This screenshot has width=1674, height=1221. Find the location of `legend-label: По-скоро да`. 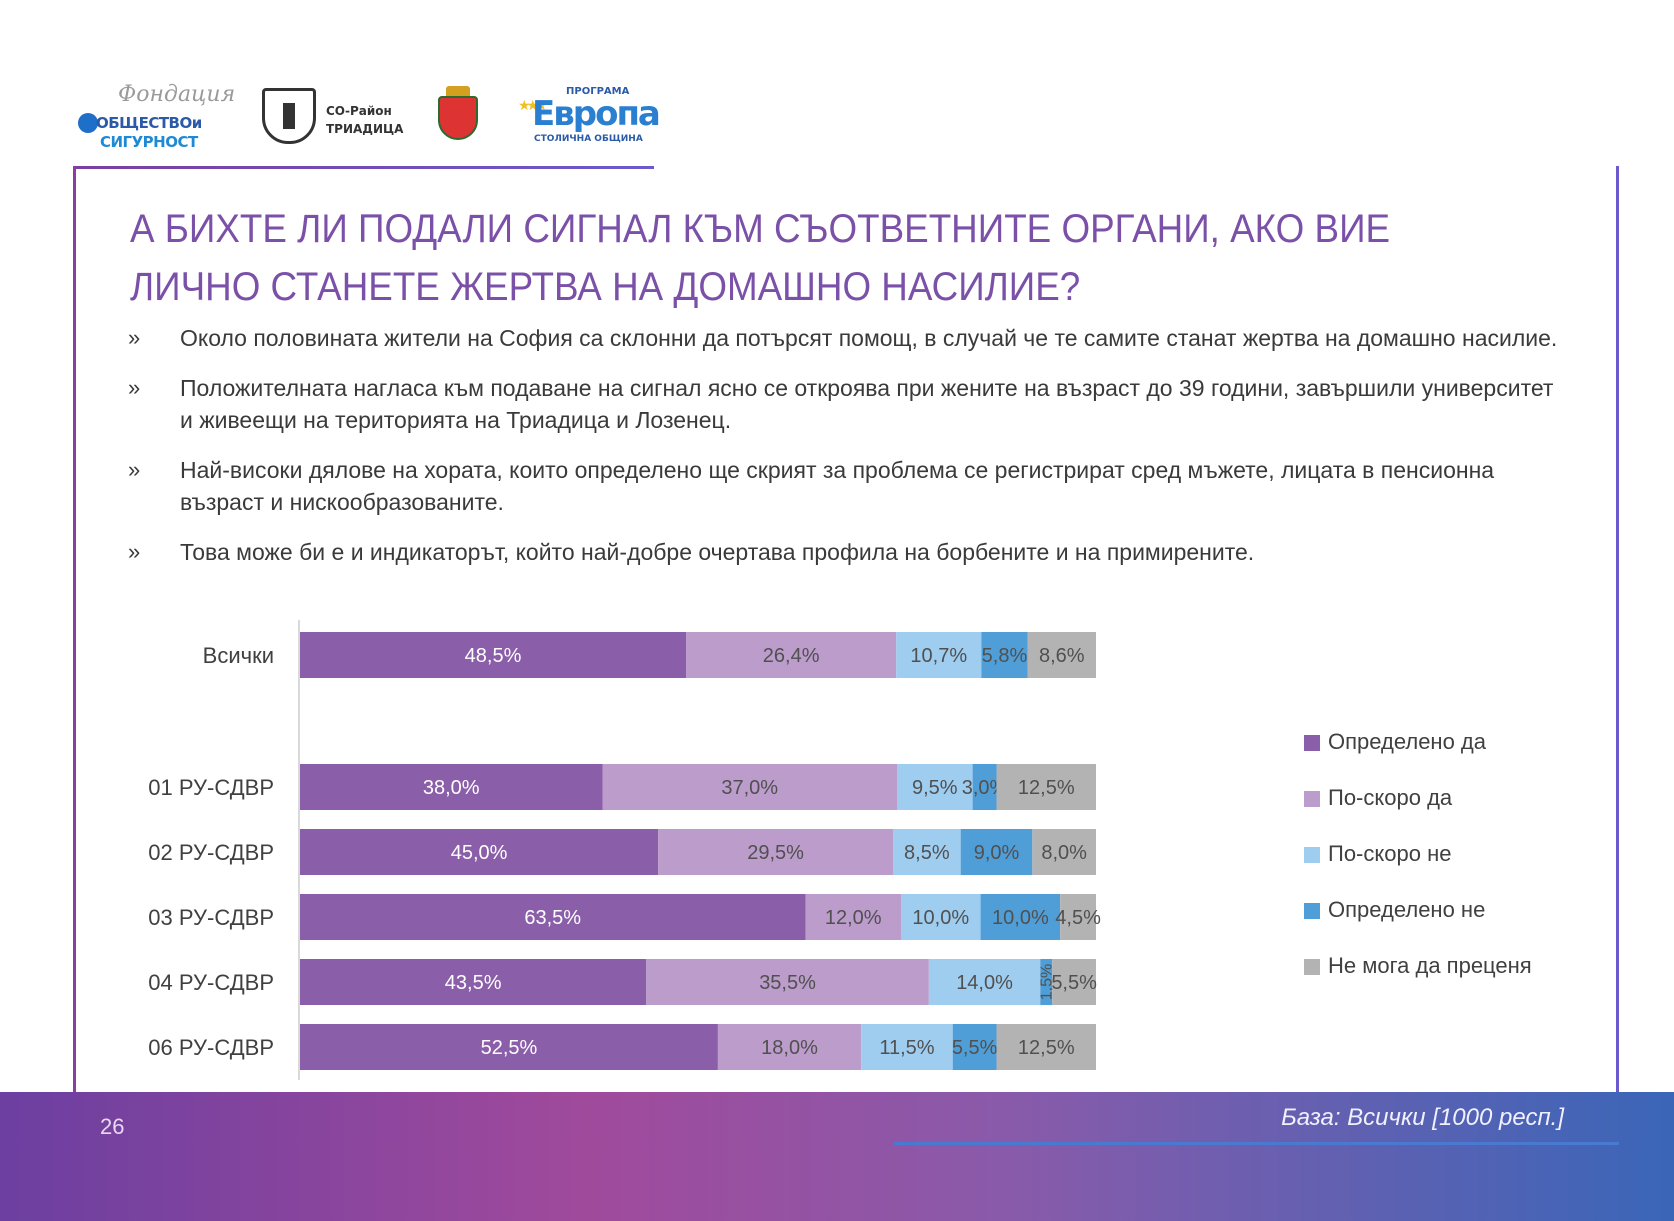

legend-label: По-скоро да is located at coordinates (1390, 797).